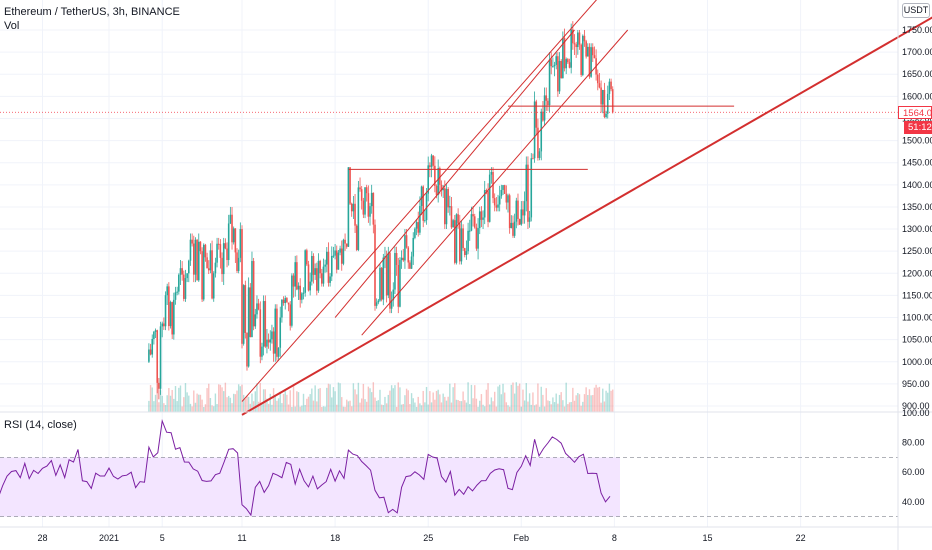 The height and width of the screenshot is (550, 932). Describe the element at coordinates (92, 12) in the screenshot. I see `symbol-title: Ethereum / TetherUS, 3h, BINANCE` at that location.